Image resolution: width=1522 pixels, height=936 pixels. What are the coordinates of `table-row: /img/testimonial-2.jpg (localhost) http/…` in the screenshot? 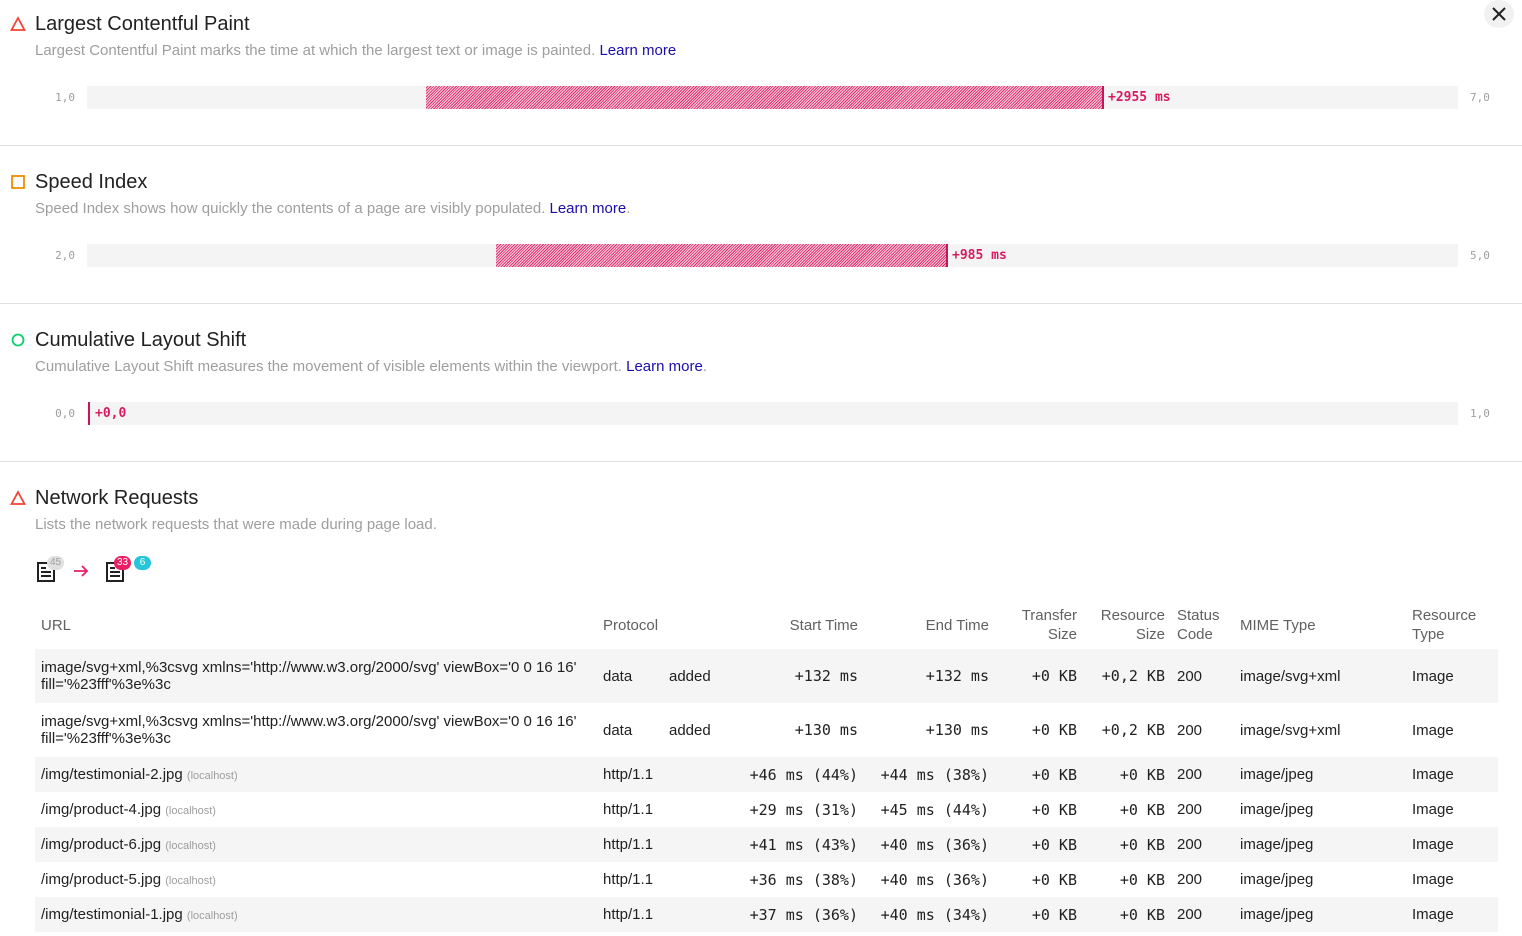 It's located at (766, 774).